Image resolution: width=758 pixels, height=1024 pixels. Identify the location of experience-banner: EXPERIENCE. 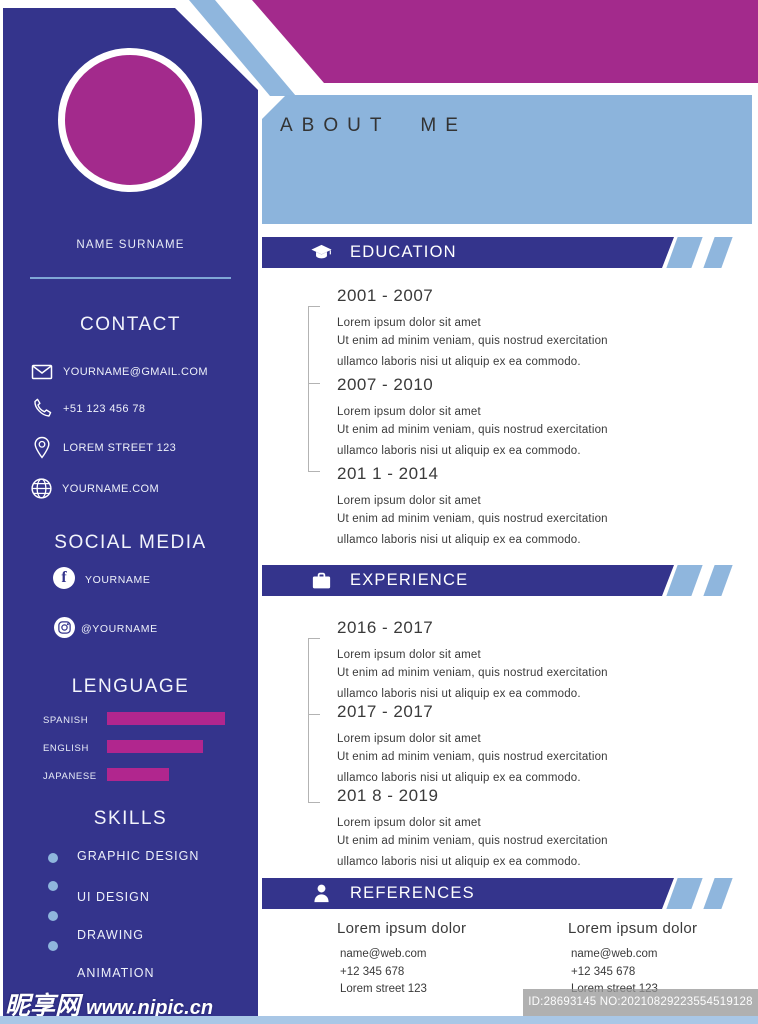
(468, 580).